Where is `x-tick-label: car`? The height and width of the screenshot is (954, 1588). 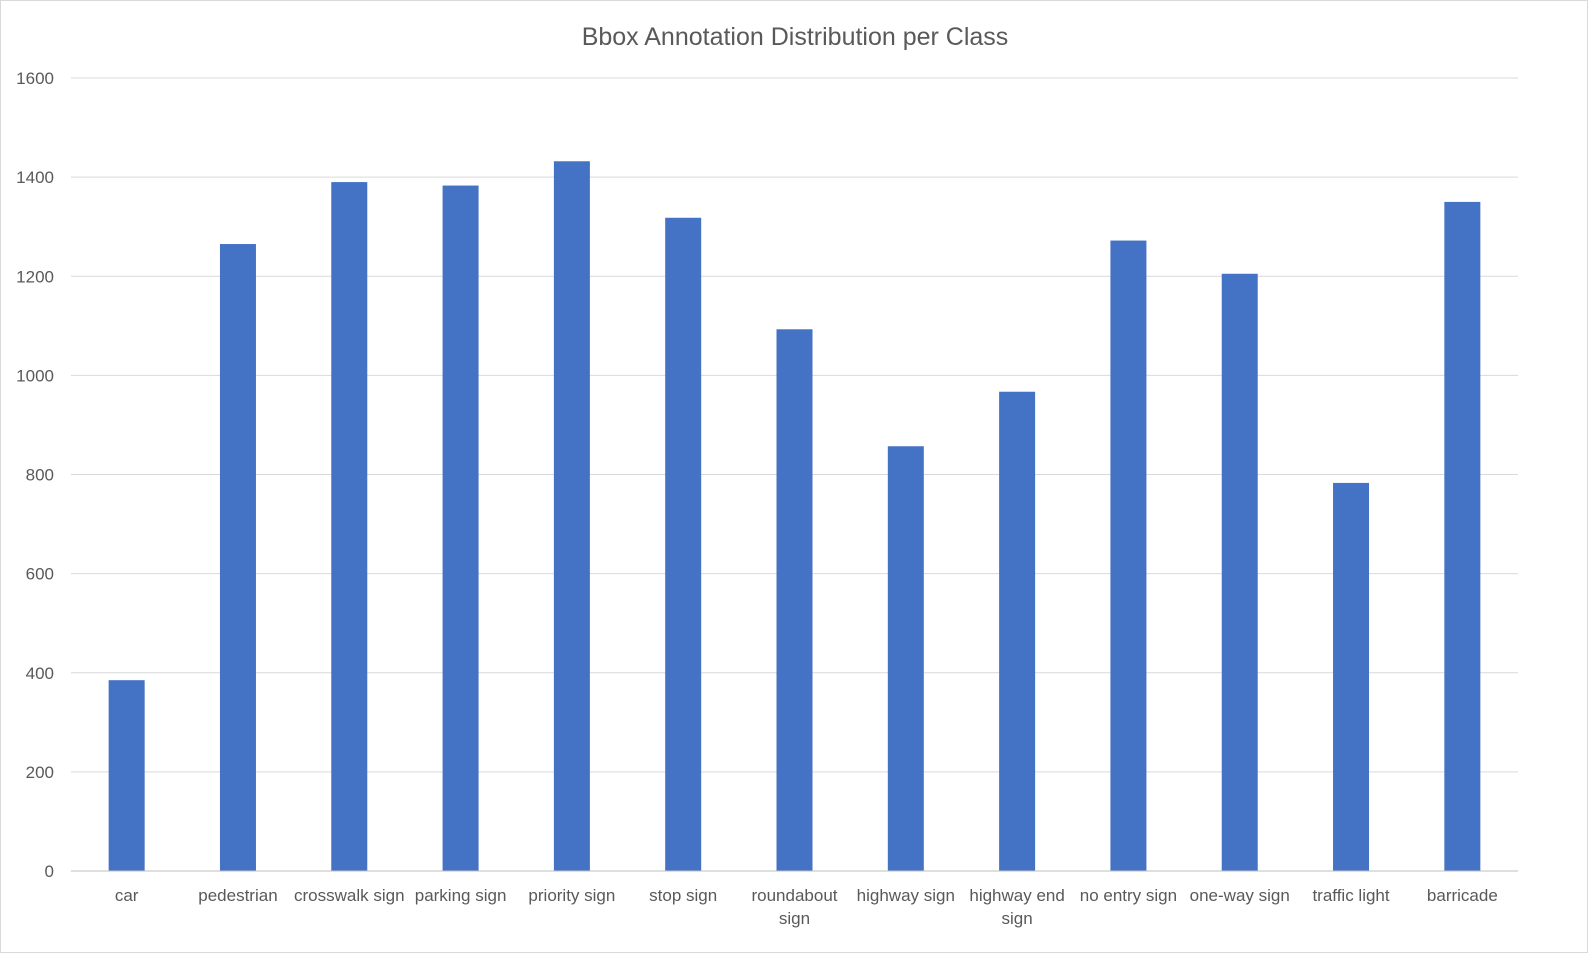 x-tick-label: car is located at coordinates (127, 895).